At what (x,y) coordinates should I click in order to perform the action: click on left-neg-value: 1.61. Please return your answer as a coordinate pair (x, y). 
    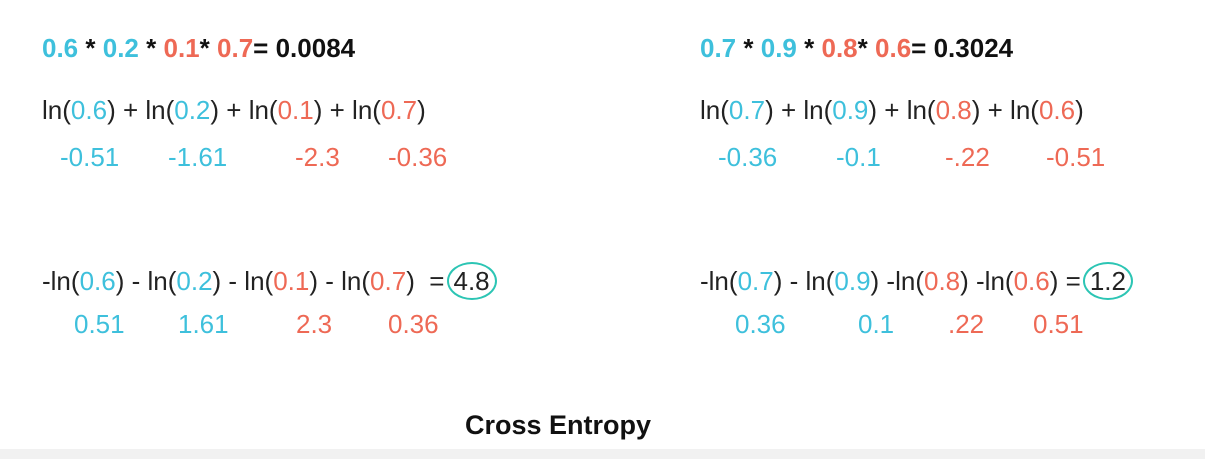
    Looking at the image, I should click on (203, 324).